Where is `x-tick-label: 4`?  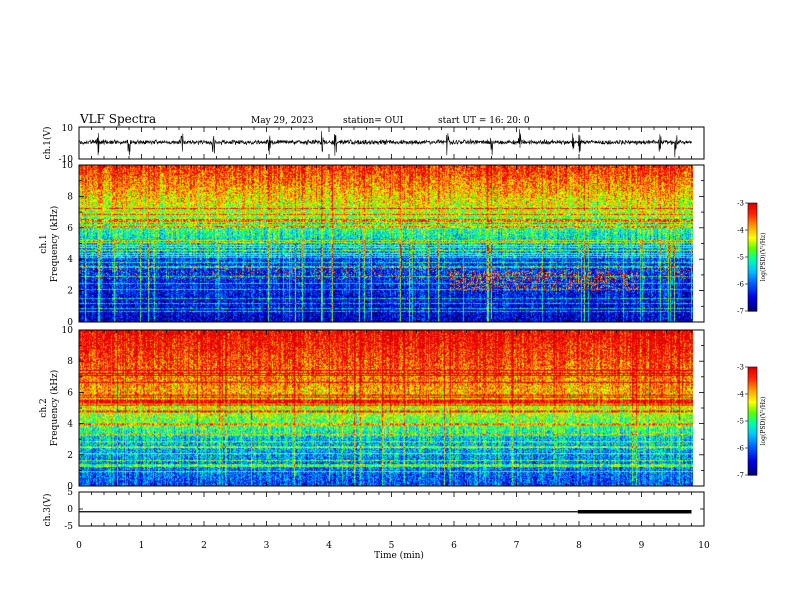
x-tick-label: 4 is located at coordinates (329, 546).